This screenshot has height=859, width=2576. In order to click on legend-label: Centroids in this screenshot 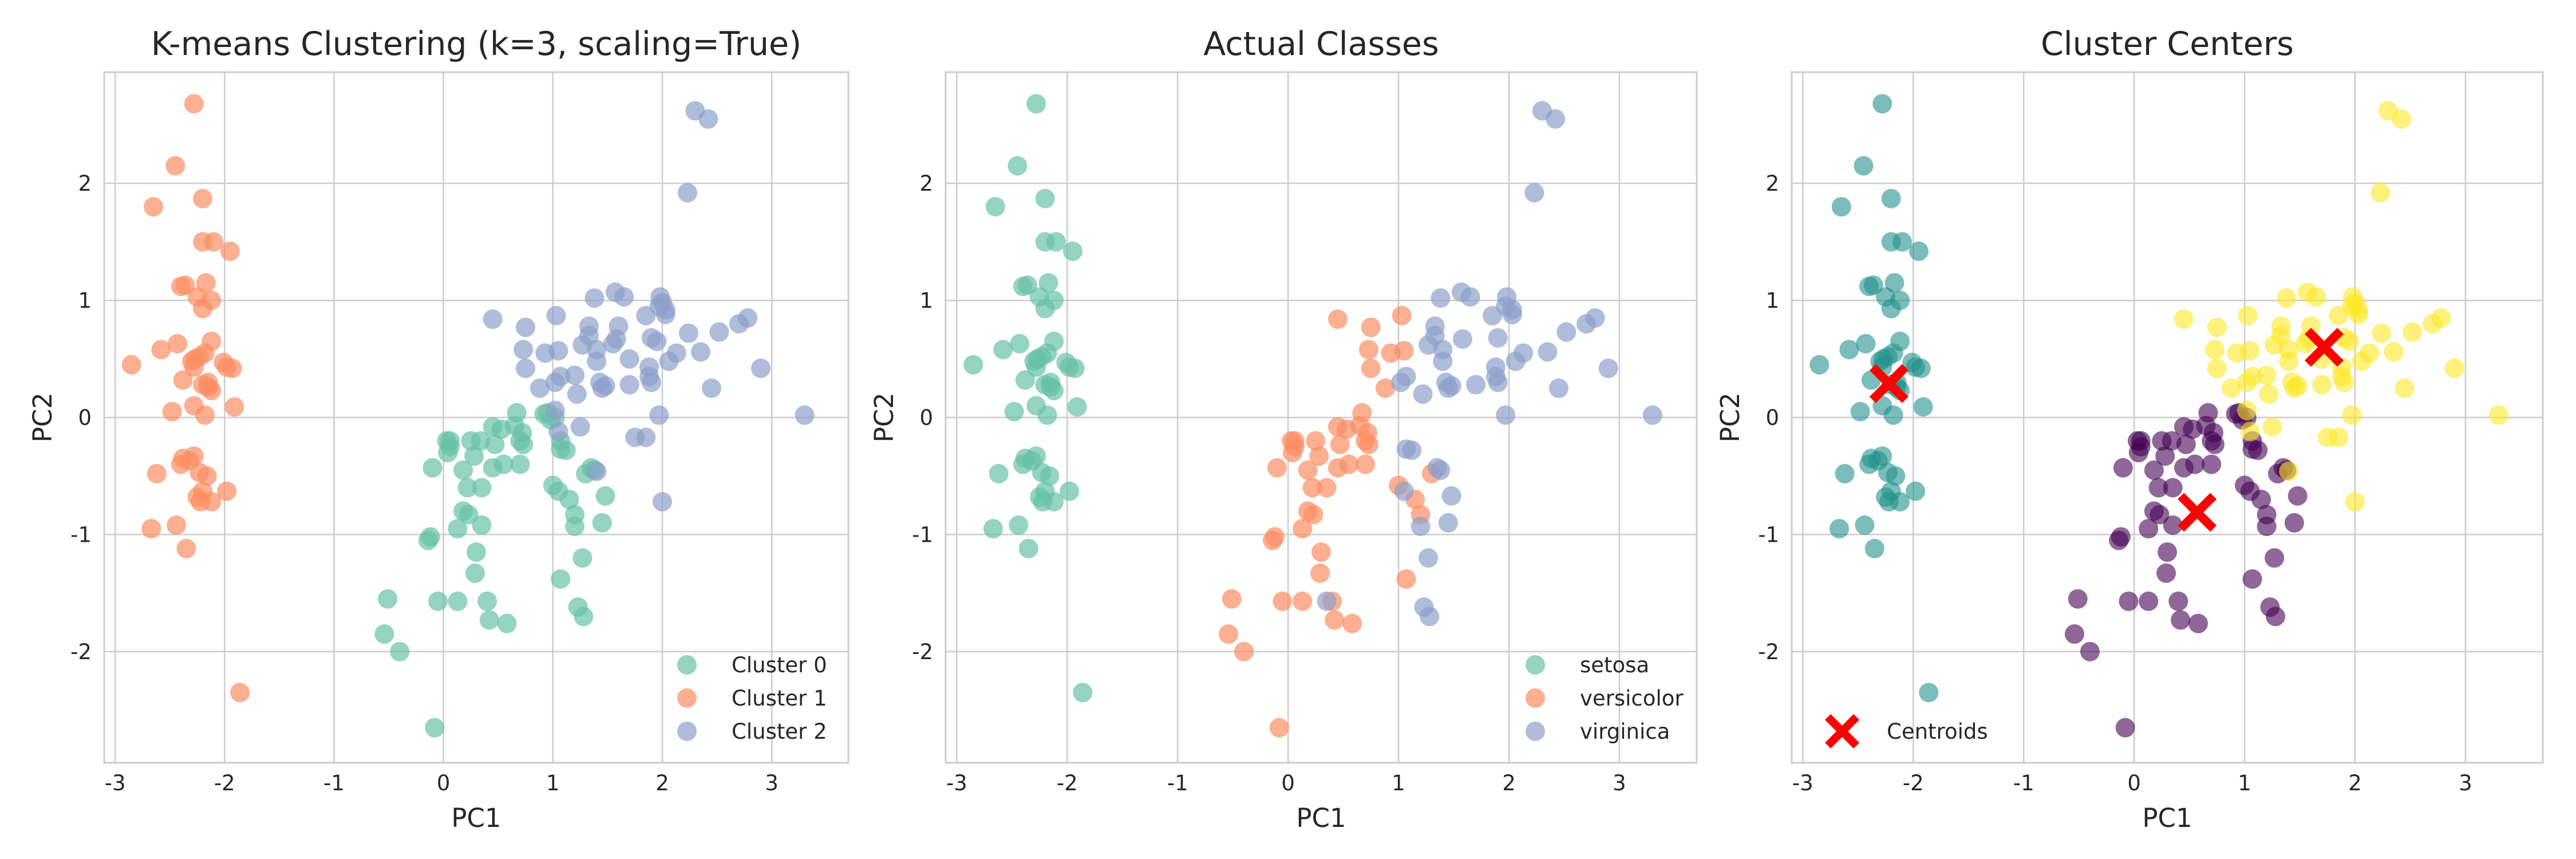, I will do `click(1937, 731)`.